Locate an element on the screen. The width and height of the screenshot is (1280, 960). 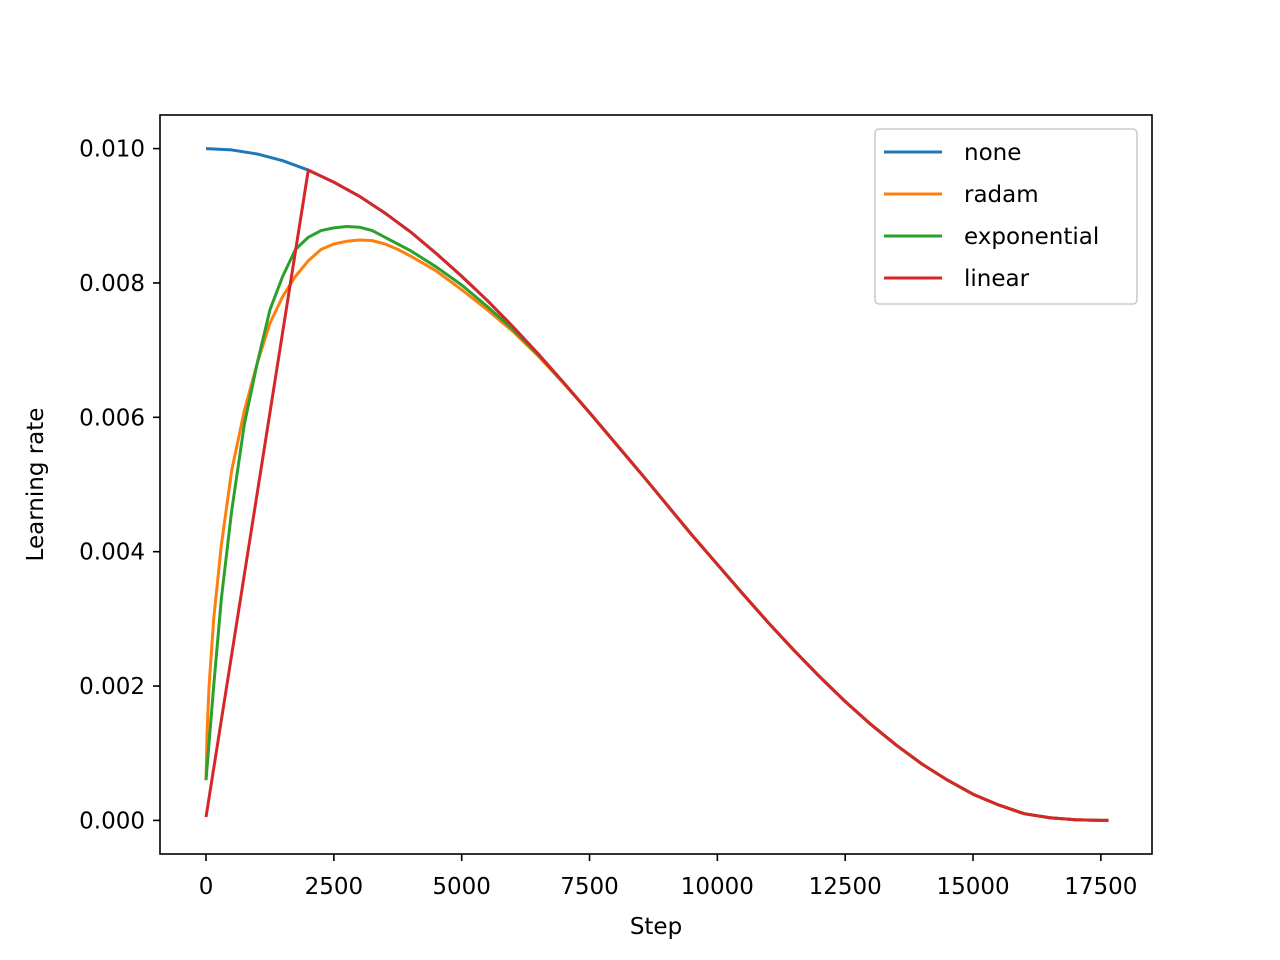
y-tick-label: 0.010 is located at coordinates (112, 150).